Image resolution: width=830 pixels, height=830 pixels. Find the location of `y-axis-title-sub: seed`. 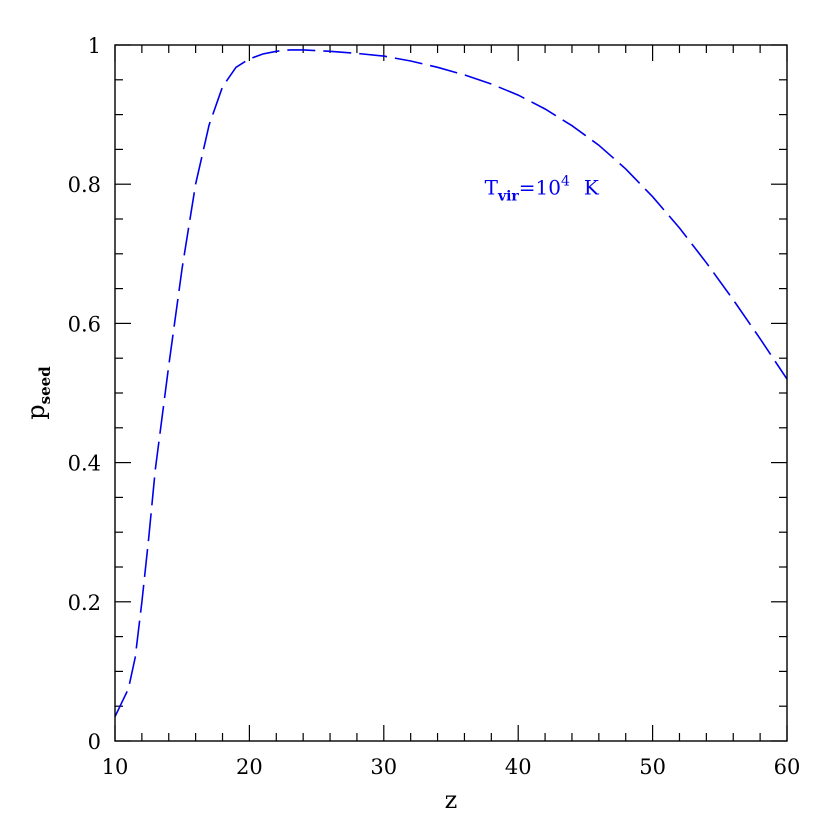

y-axis-title-sub: seed is located at coordinates (45, 385).